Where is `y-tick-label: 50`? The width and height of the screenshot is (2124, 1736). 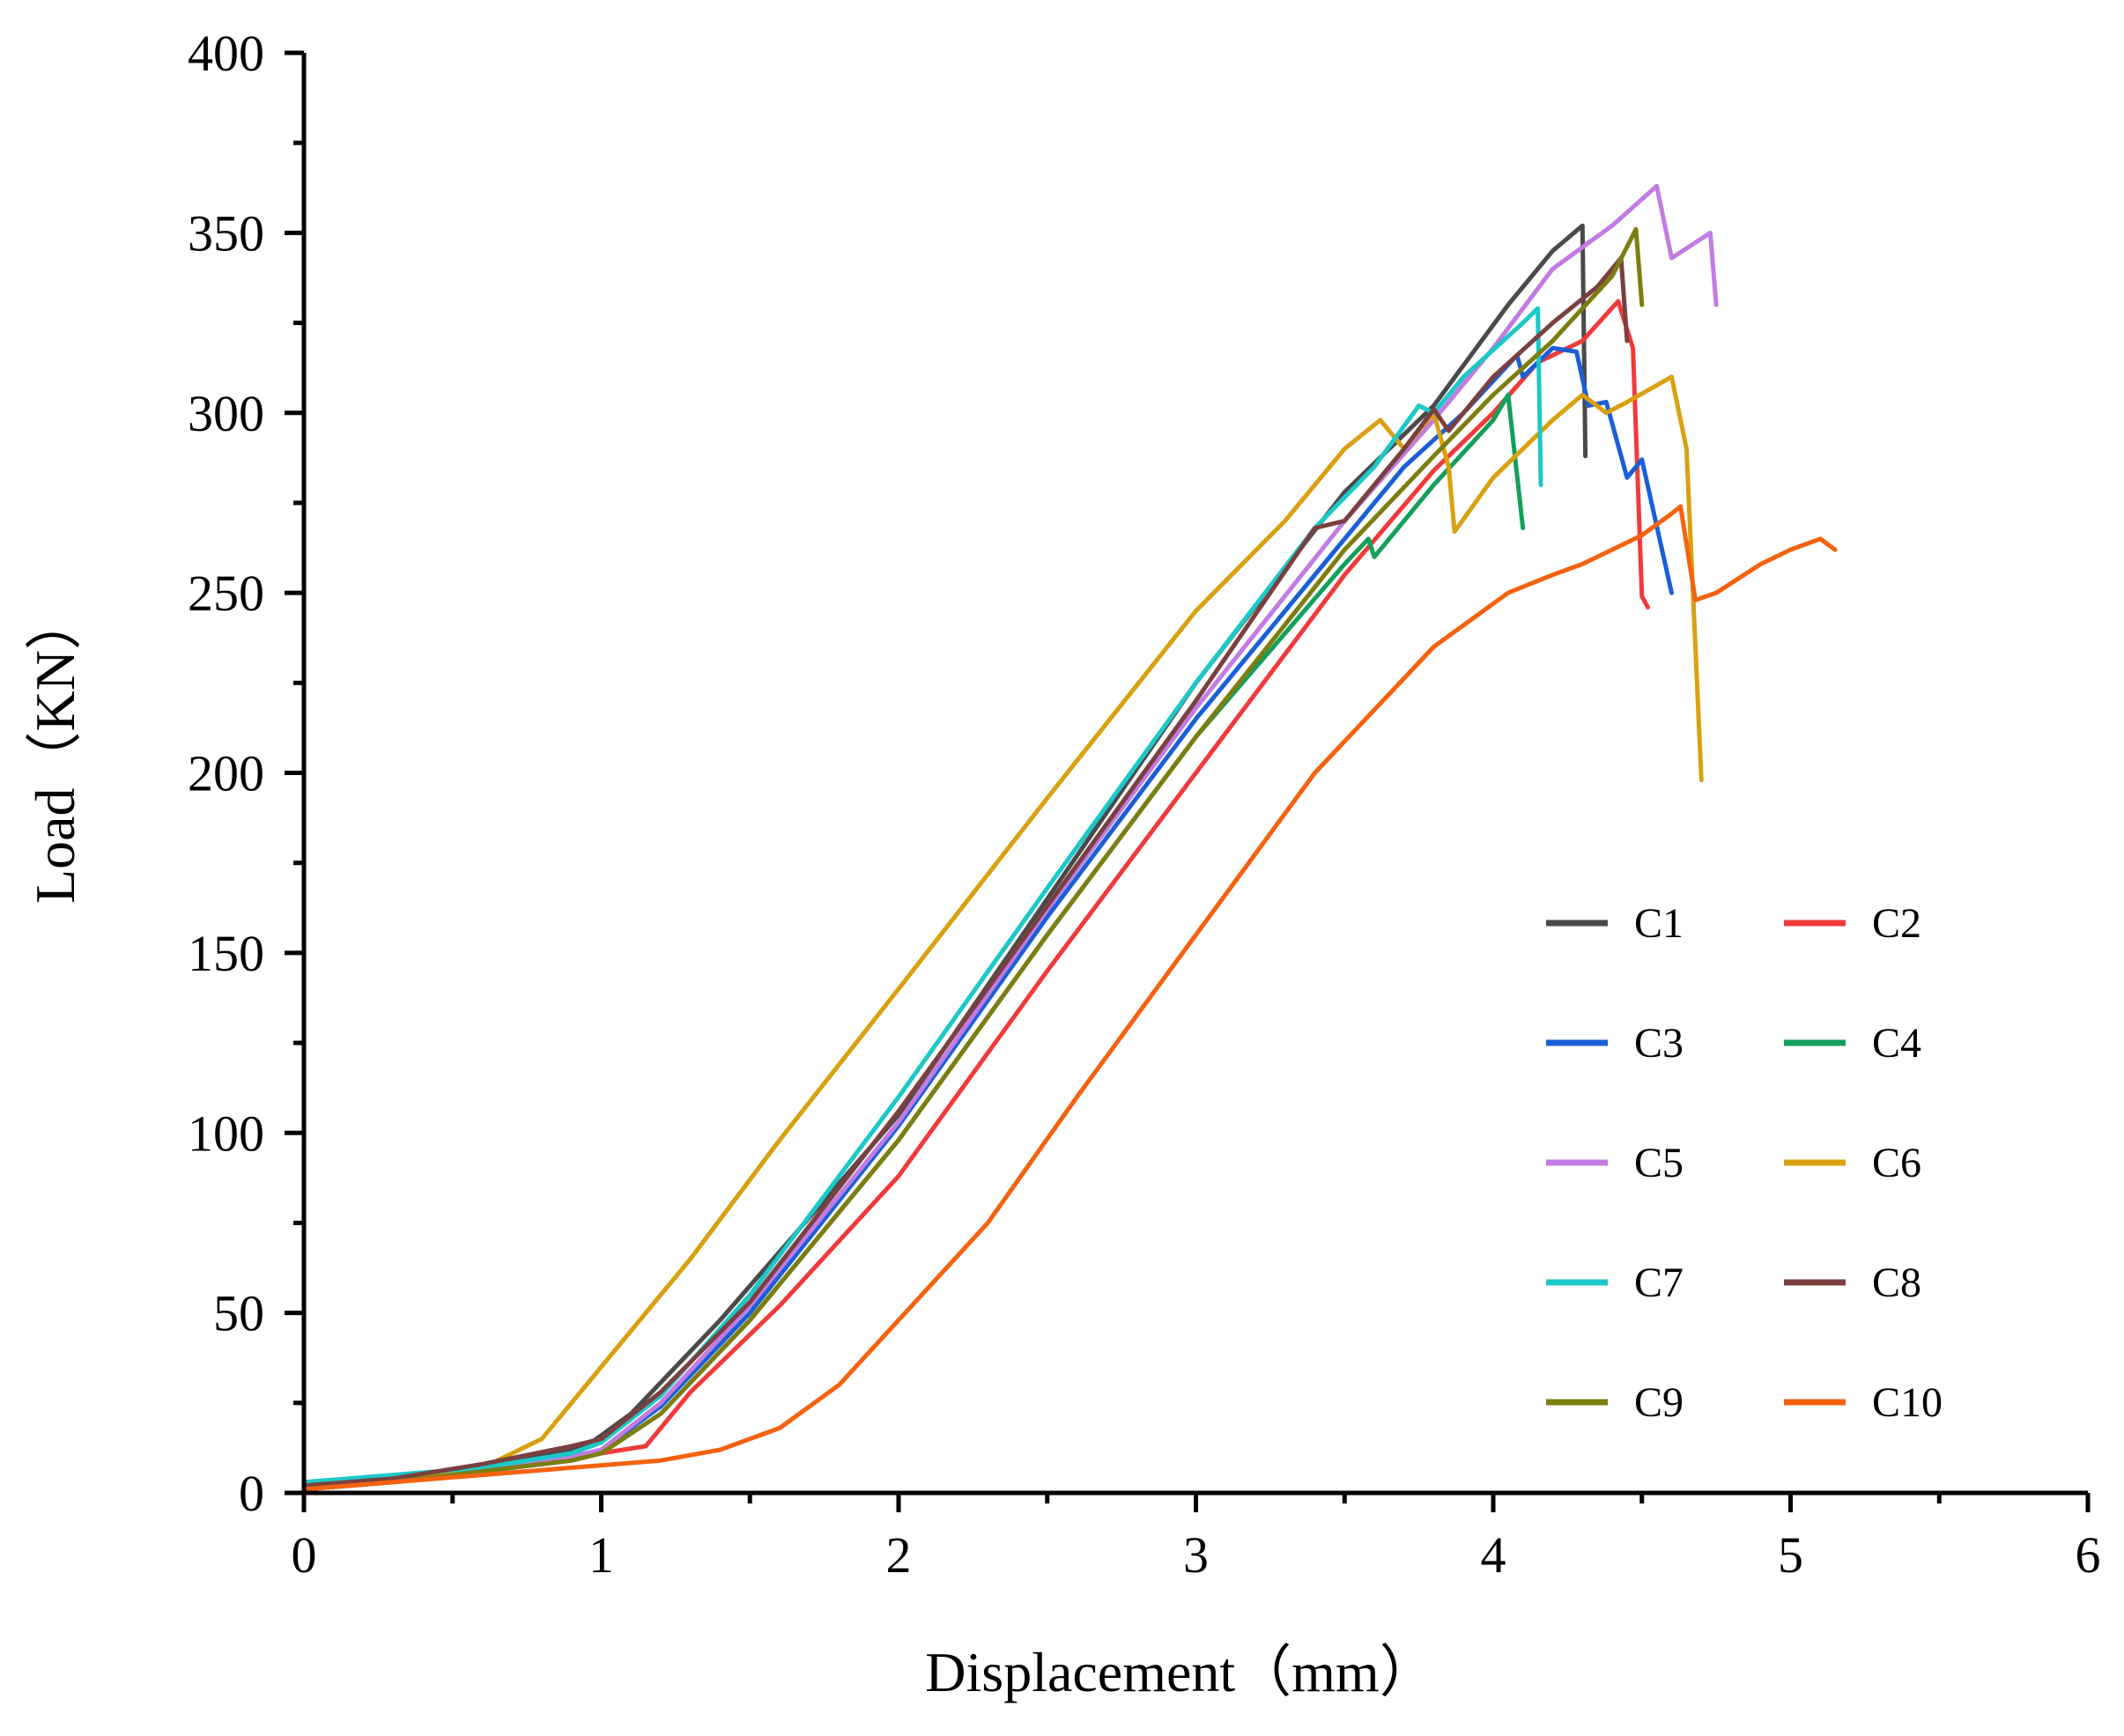 y-tick-label: 50 is located at coordinates (238, 1313).